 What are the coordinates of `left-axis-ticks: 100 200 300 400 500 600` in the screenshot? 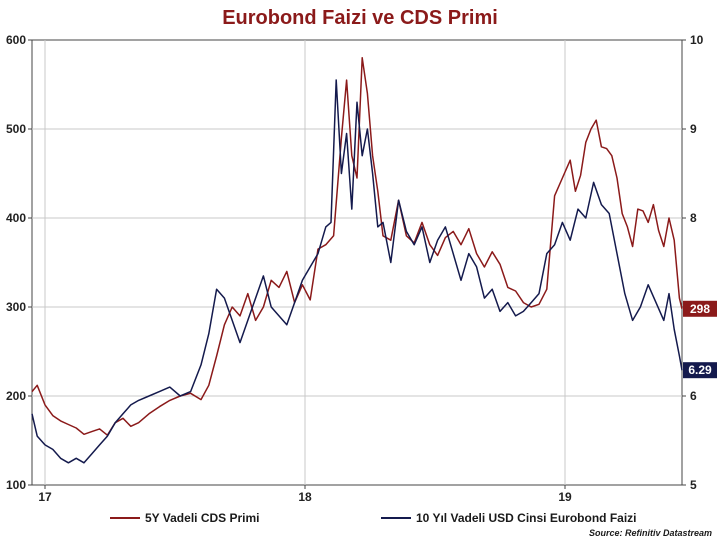 It's located at (19, 262).